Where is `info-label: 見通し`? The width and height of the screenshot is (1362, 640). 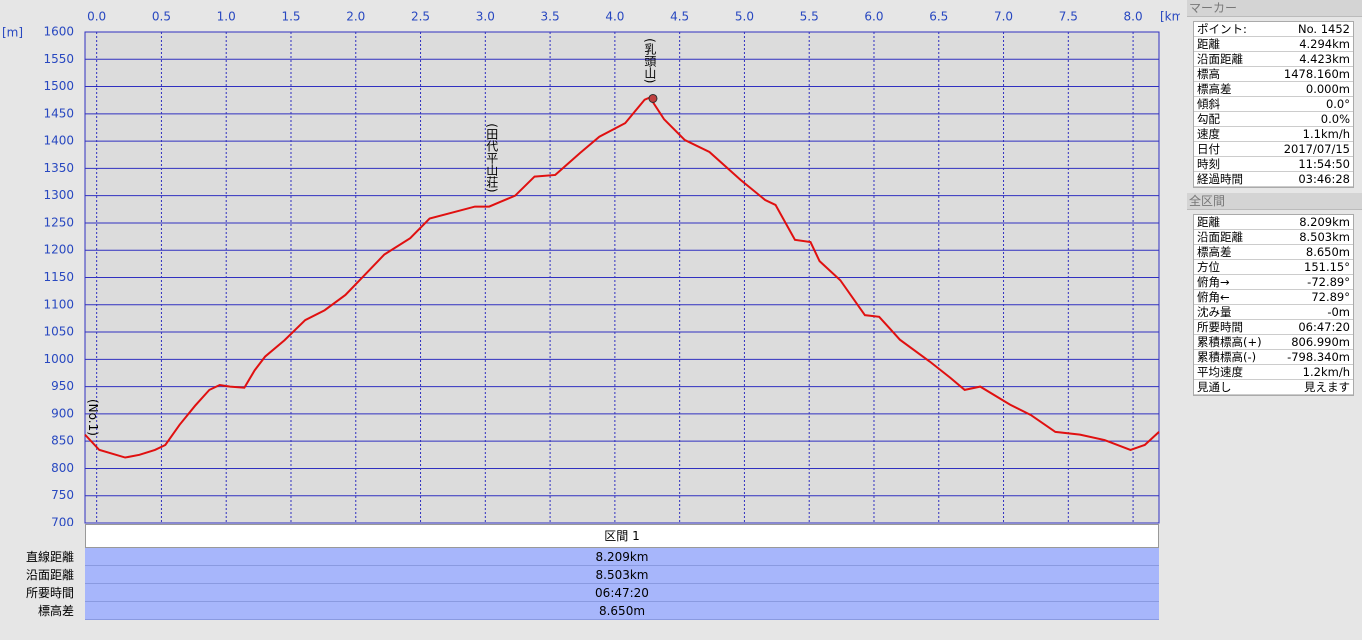
info-label: 見通し is located at coordinates (1214, 387).